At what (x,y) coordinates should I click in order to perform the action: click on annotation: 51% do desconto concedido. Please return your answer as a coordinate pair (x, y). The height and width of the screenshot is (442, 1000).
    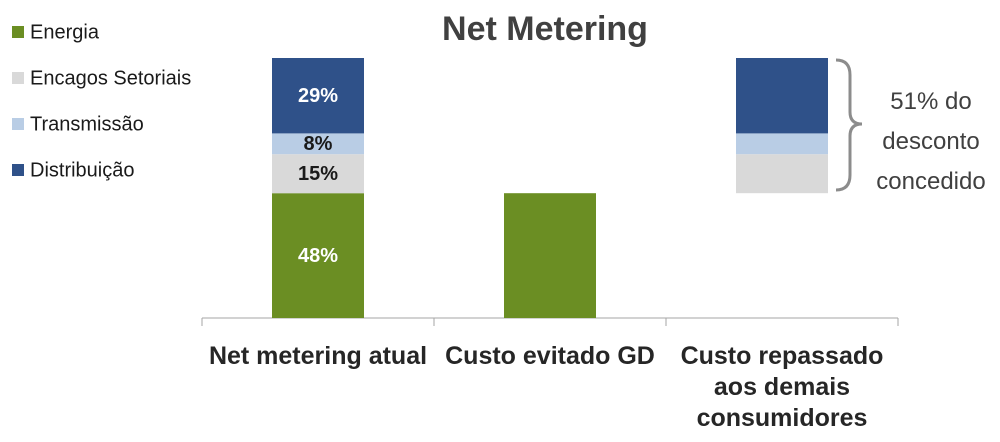
    Looking at the image, I should click on (931, 142).